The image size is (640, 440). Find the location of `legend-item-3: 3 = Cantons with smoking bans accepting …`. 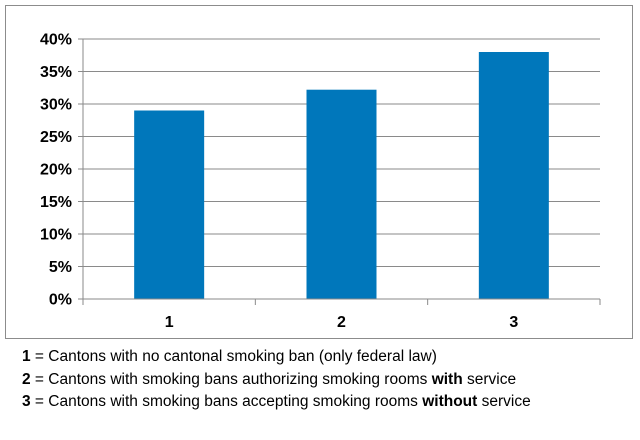

legend-item-3: 3 = Cantons with smoking bans accepting … is located at coordinates (327, 402).